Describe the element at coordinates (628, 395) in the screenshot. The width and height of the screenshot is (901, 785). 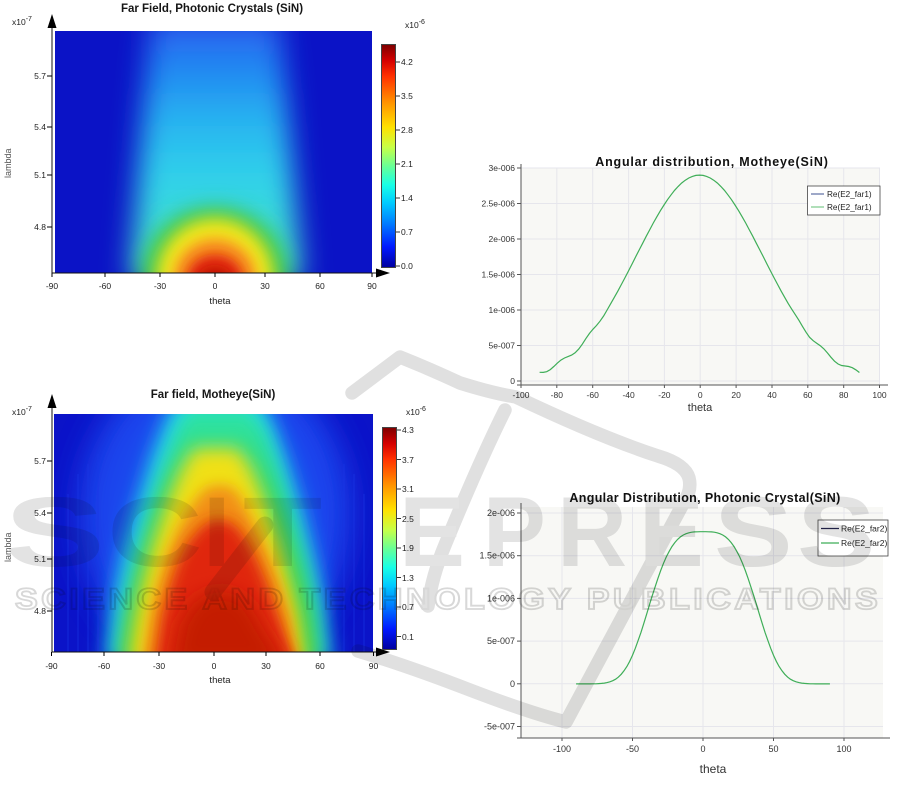
I see `svg-text: -40` at that location.